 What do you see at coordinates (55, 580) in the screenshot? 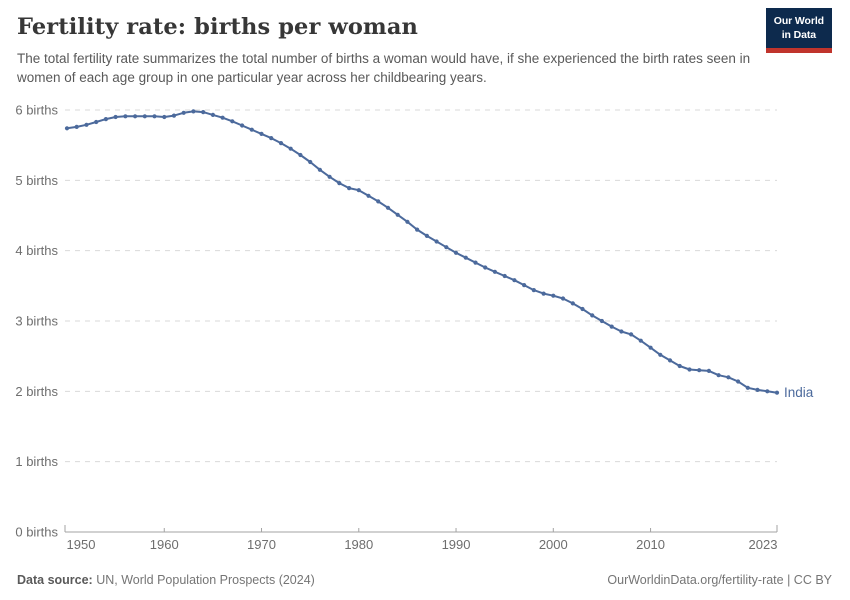
I see `data-source-label: Data source:` at bounding box center [55, 580].